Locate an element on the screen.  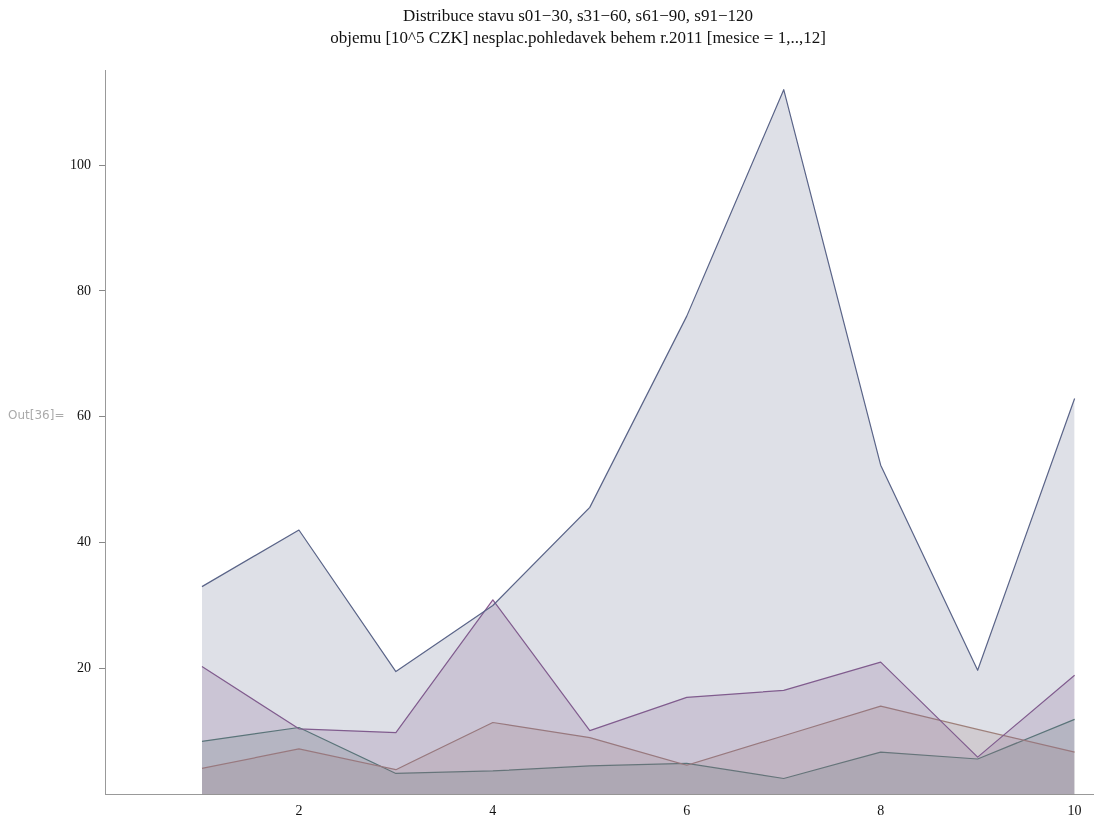
y-tick-label: 60 is located at coordinates (84, 416).